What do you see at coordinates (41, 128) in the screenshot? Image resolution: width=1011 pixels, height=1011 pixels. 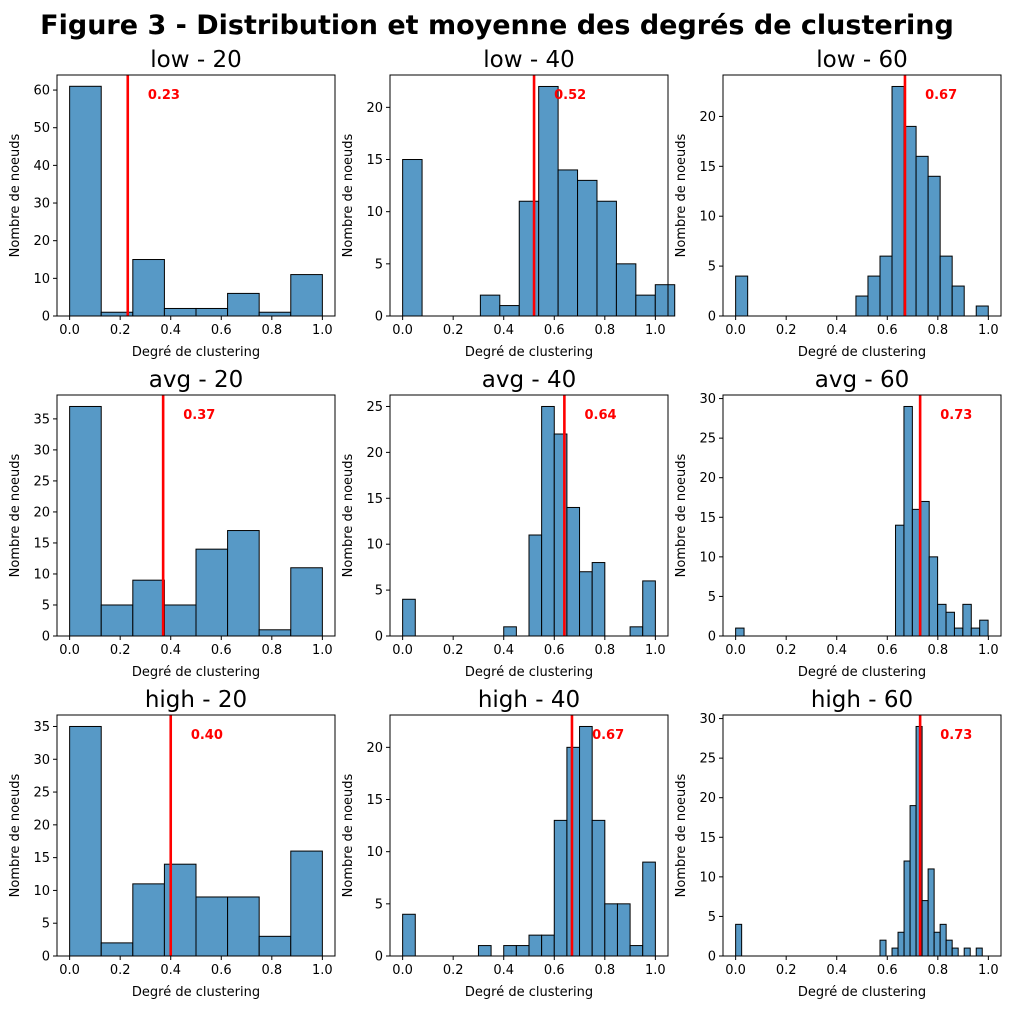 I see `y-tick-label: 50` at bounding box center [41, 128].